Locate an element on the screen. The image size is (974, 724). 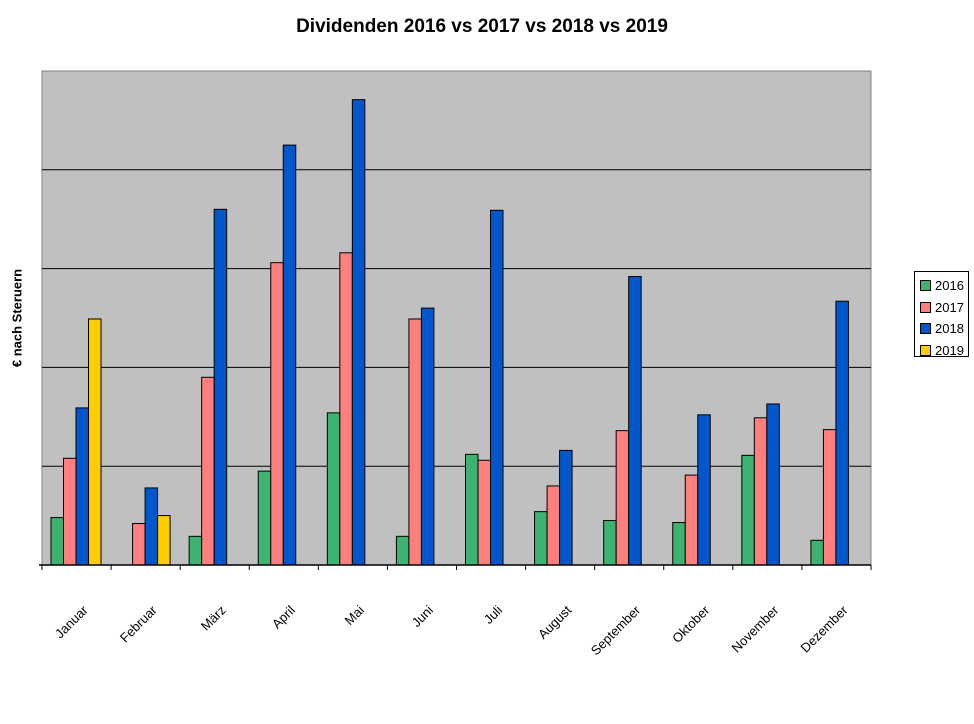
legend-item-2017: 2017 is located at coordinates (941, 308).